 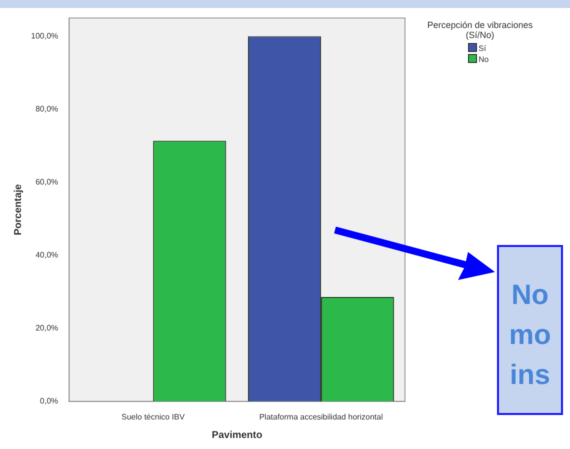 What do you see at coordinates (46, 109) in the screenshot?
I see `y-tick-label: 80,0%` at bounding box center [46, 109].